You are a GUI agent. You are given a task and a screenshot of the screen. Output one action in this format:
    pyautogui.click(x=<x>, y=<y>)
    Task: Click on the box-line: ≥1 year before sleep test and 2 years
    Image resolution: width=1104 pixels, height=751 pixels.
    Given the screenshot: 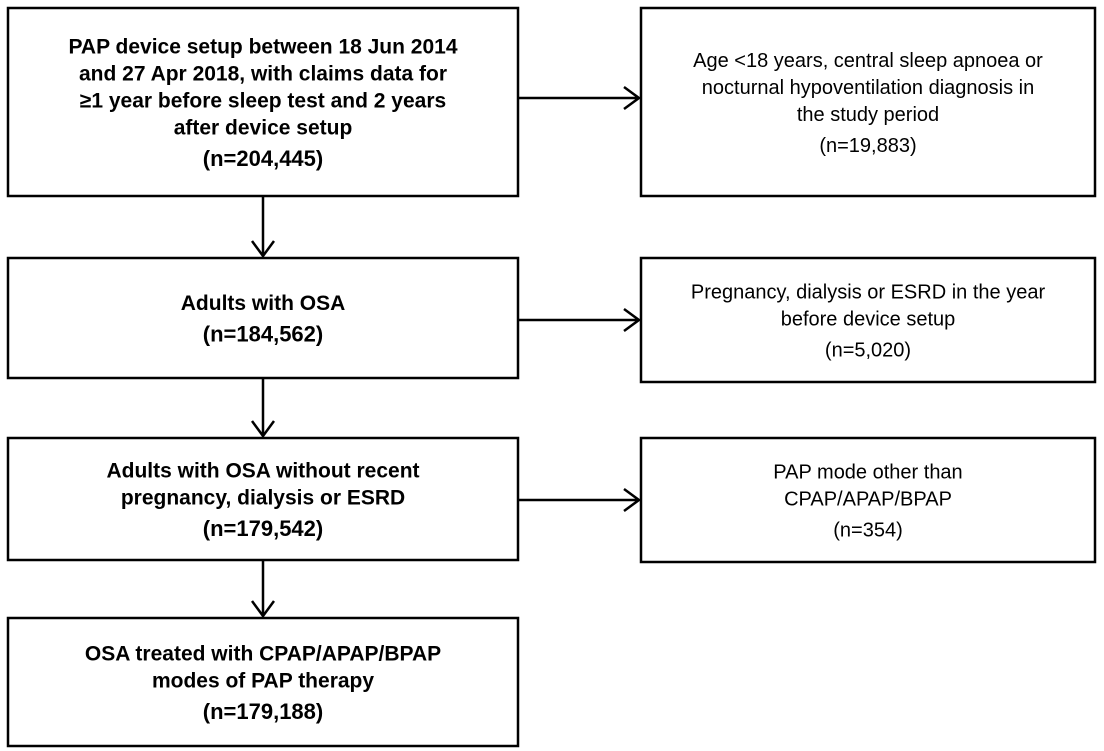 What is the action you would take?
    pyautogui.click(x=263, y=101)
    